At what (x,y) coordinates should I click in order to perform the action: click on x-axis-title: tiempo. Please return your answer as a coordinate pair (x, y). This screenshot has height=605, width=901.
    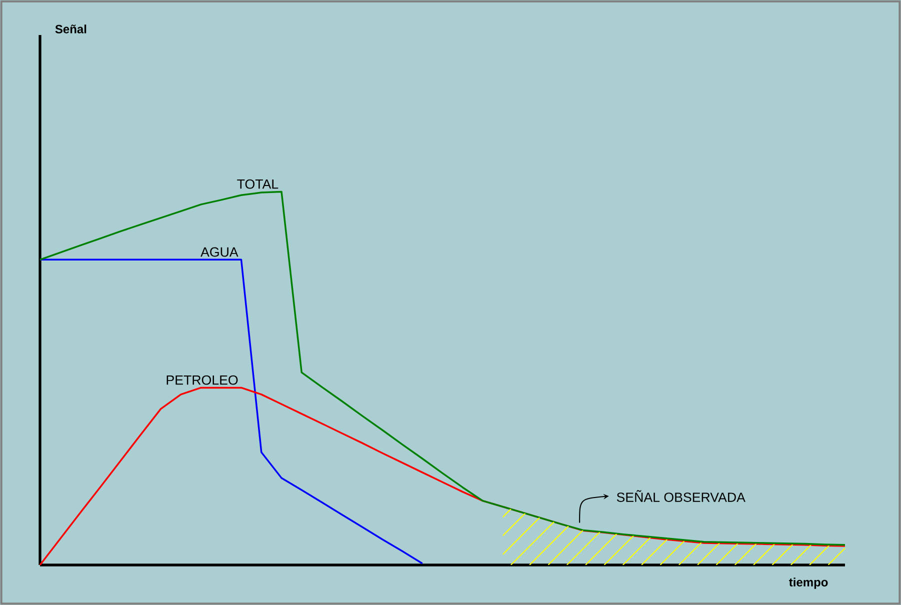
    Looking at the image, I should click on (808, 583).